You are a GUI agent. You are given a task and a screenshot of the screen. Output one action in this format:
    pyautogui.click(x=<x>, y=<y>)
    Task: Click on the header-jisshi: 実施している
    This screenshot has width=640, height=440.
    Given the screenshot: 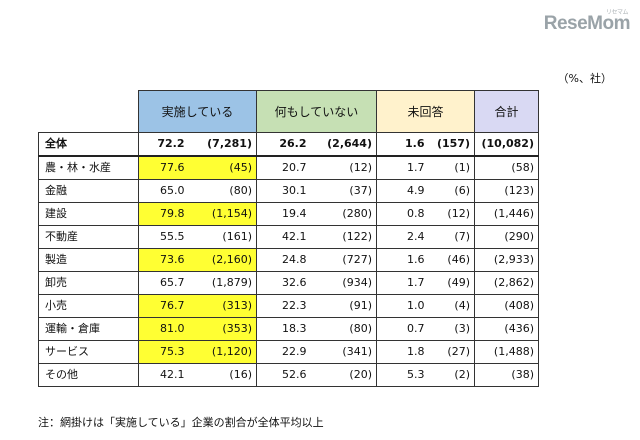 What is the action you would take?
    pyautogui.click(x=197, y=111)
    